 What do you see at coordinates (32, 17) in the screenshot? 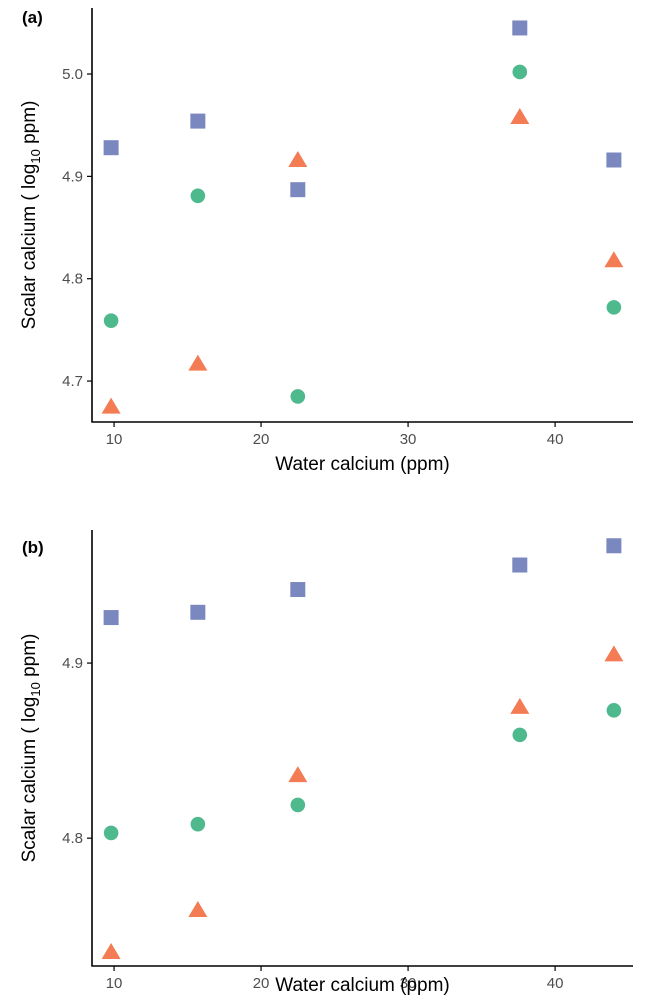
I see `panel-label: (a)` at bounding box center [32, 17].